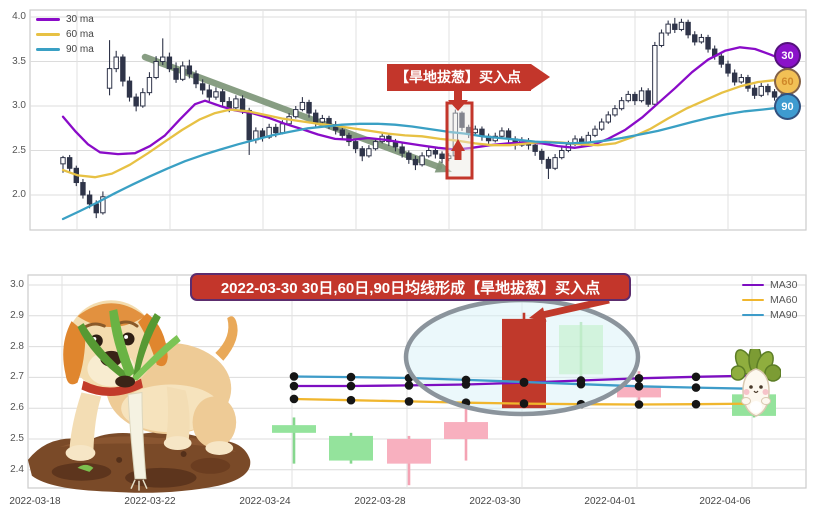  I want to click on ma90-endpoint-badge: 90, so click(787, 106).